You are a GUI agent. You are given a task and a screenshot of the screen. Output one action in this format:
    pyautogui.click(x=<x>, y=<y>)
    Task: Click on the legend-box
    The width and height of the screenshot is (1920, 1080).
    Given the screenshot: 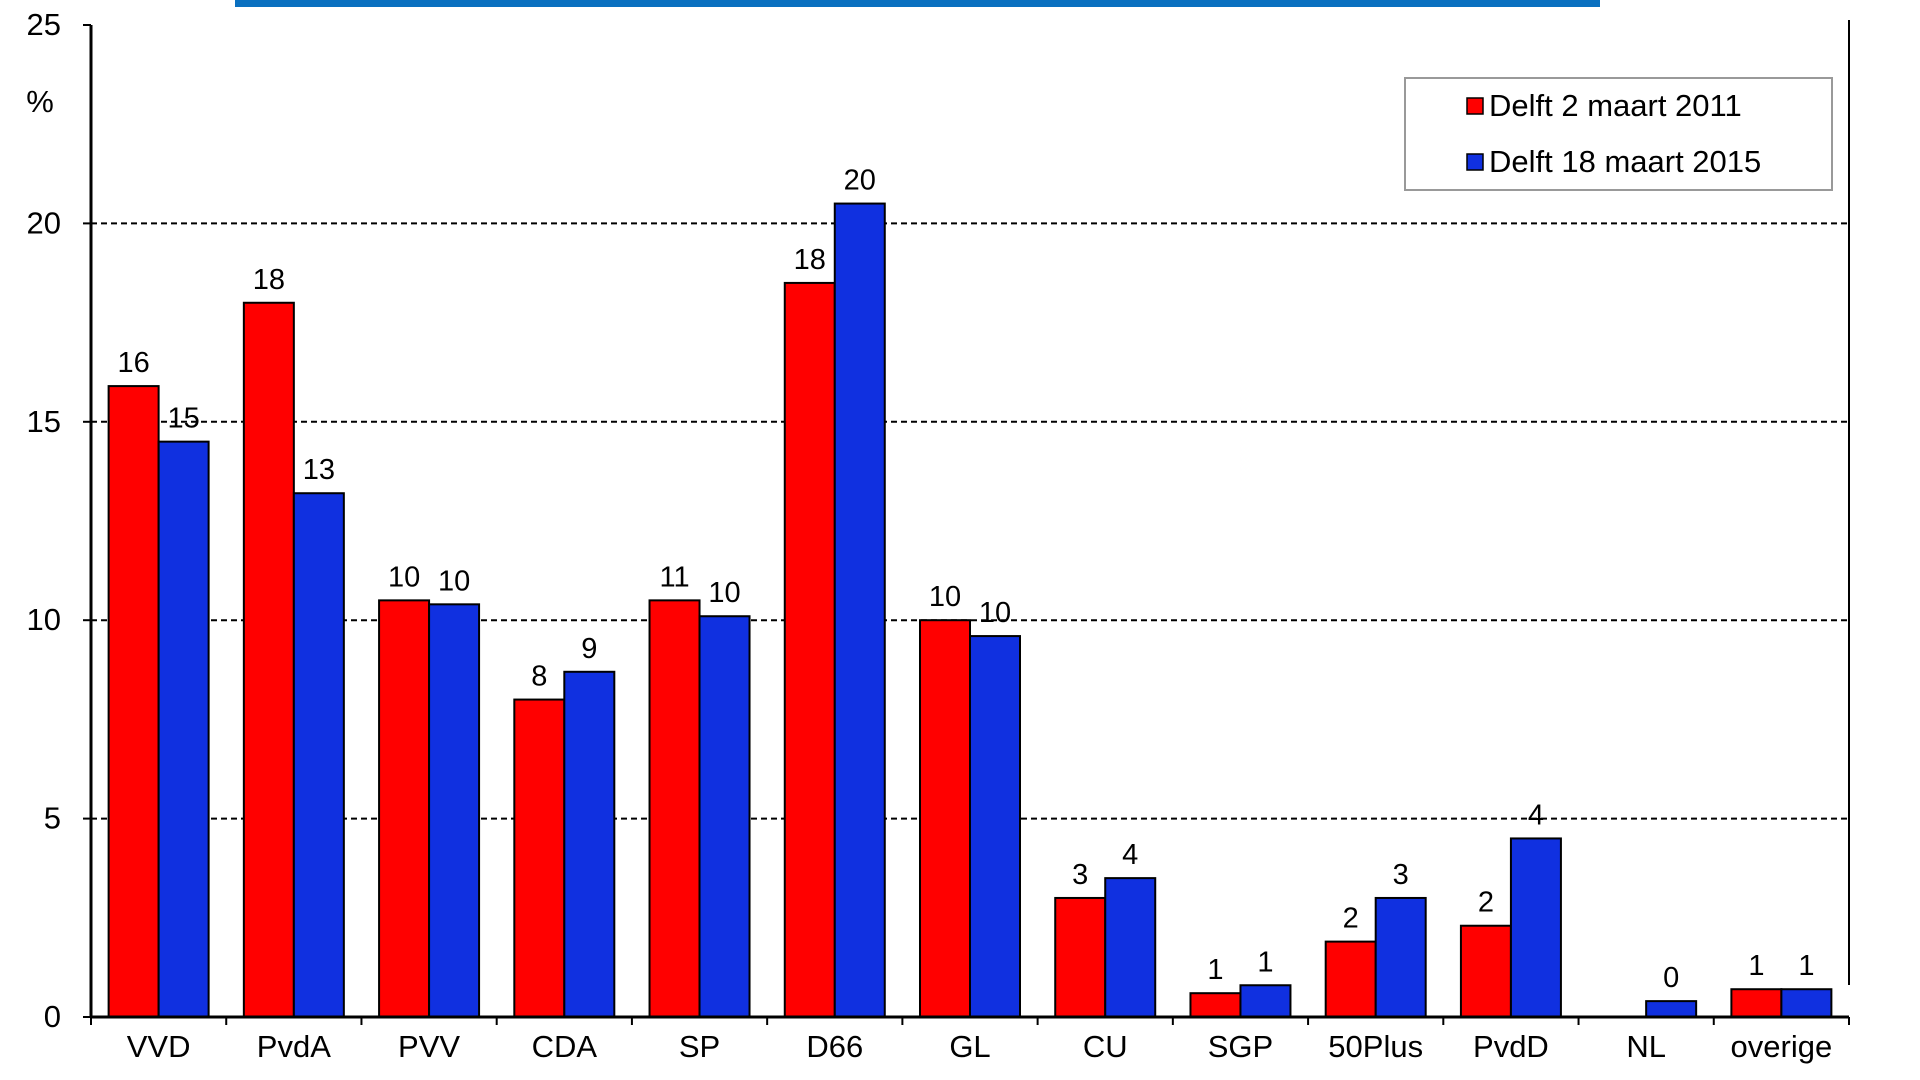 What is the action you would take?
    pyautogui.click(x=1618, y=134)
    